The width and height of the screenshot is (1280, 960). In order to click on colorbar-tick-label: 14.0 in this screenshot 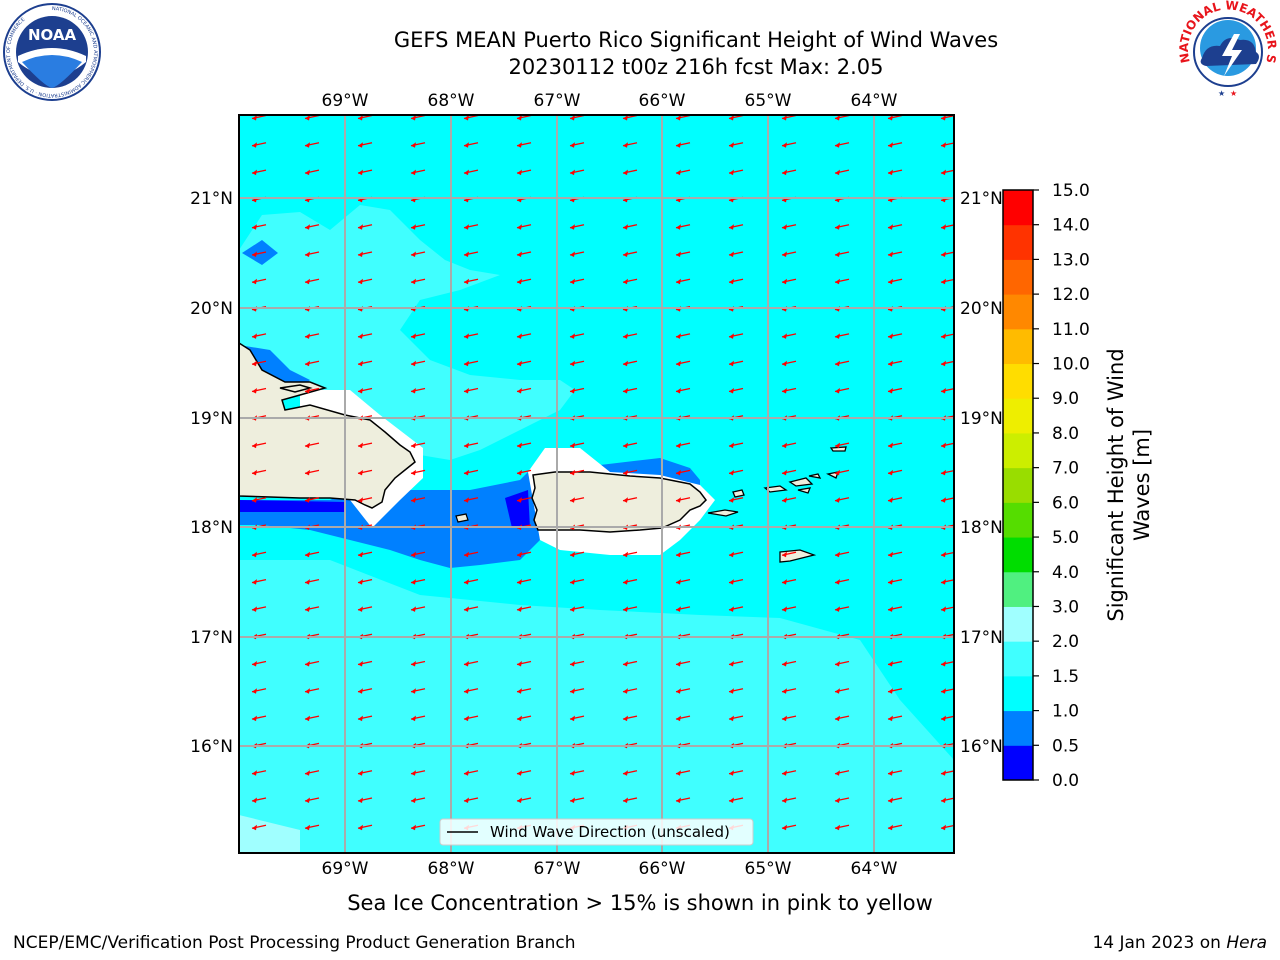, I will do `click(1071, 226)`.